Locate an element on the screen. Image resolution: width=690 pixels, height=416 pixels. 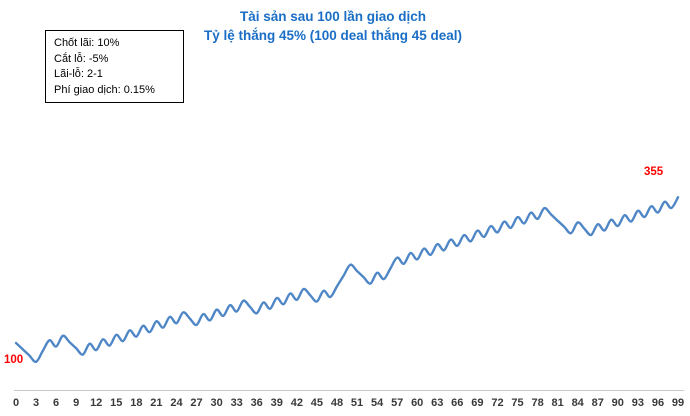
x-tick-label: 96 is located at coordinates (658, 403).